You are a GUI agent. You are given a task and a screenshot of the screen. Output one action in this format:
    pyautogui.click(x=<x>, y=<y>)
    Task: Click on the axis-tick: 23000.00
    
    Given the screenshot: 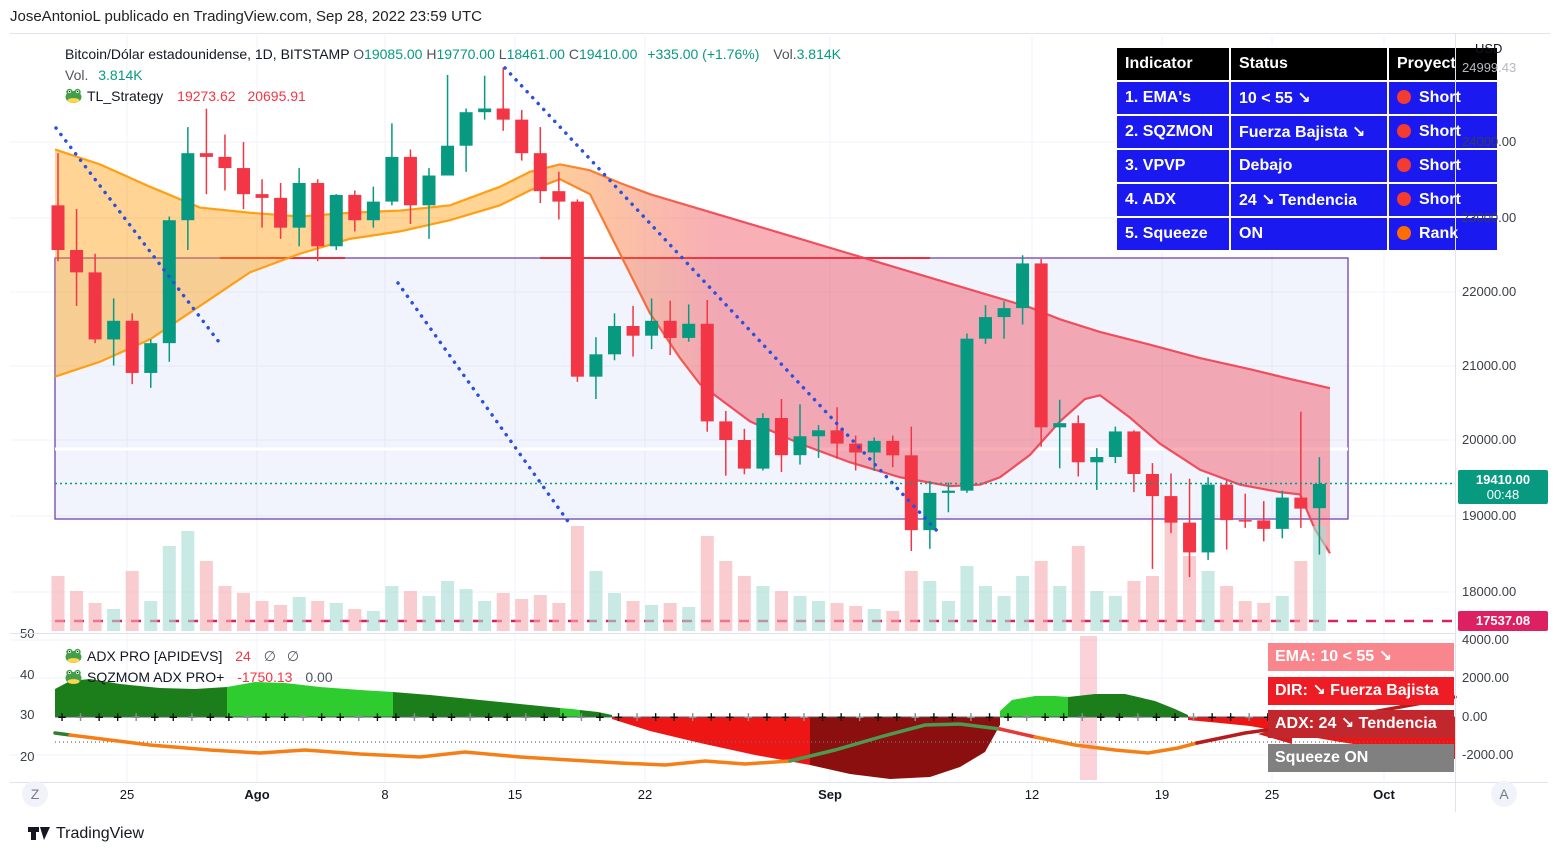 What is the action you would take?
    pyautogui.click(x=1489, y=217)
    